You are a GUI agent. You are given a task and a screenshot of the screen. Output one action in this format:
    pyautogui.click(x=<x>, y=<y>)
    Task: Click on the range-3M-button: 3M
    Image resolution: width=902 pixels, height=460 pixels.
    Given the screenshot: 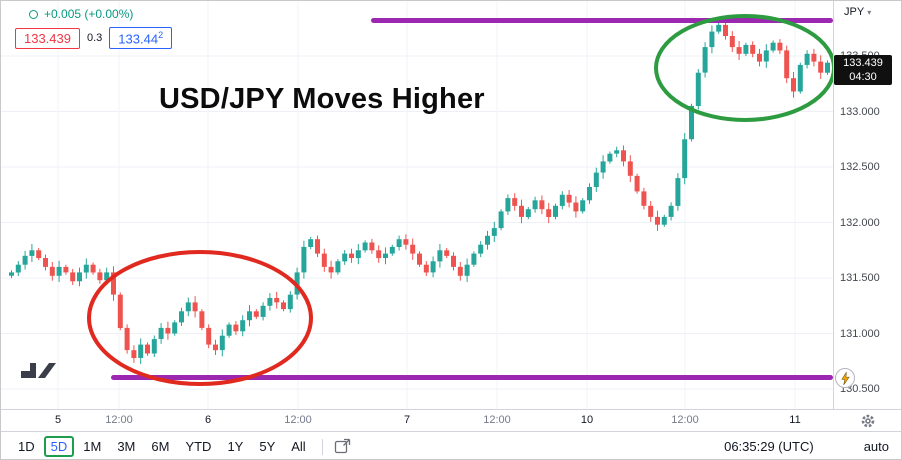 What is the action you would take?
    pyautogui.click(x=126, y=446)
    